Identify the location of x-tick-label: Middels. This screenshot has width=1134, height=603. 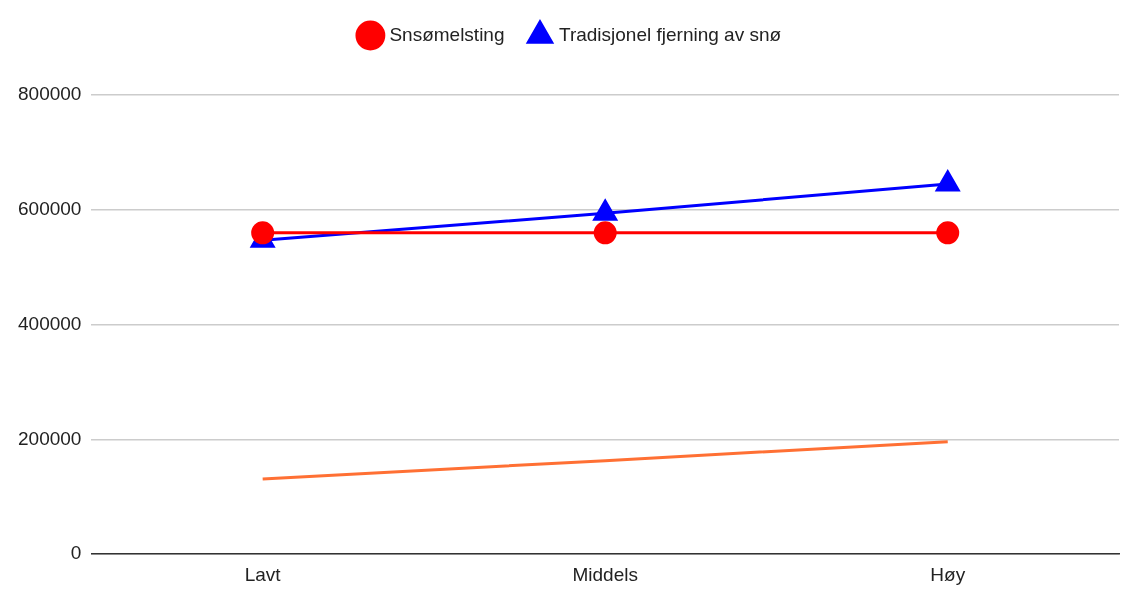
(605, 574).